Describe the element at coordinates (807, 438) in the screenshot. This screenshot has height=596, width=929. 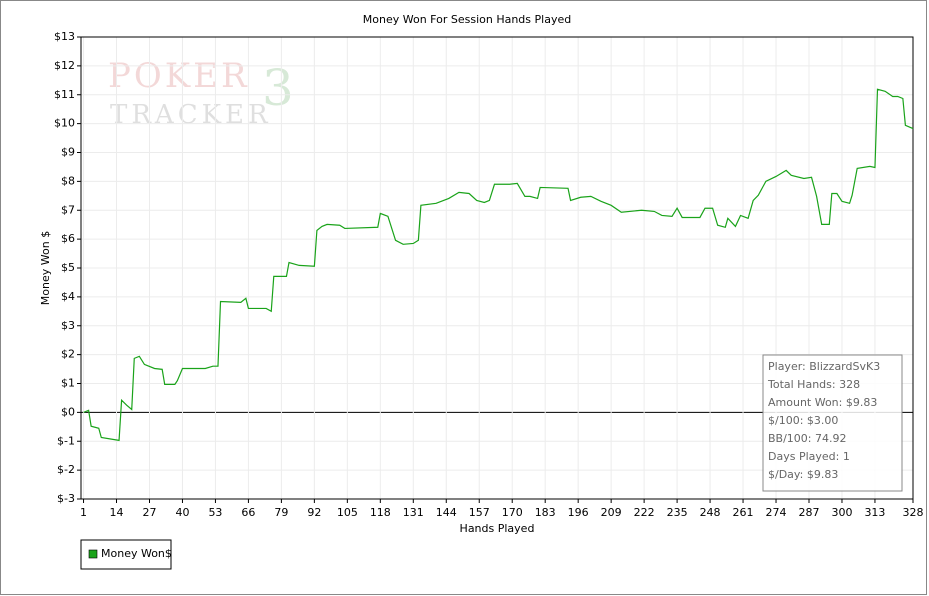
I see `stats-line: BB/100: 74.92` at that location.